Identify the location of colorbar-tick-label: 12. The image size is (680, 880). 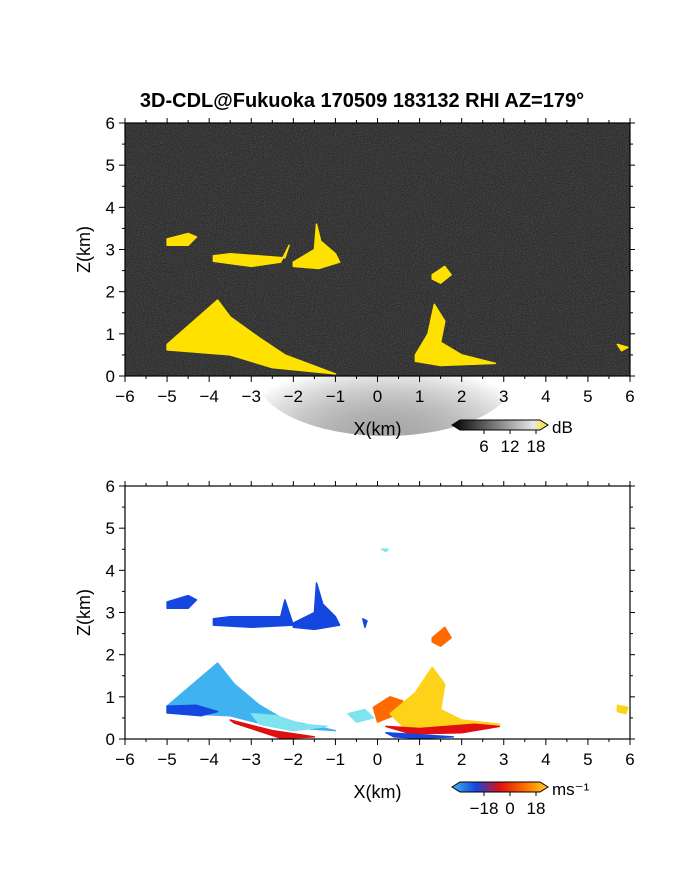
(510, 446).